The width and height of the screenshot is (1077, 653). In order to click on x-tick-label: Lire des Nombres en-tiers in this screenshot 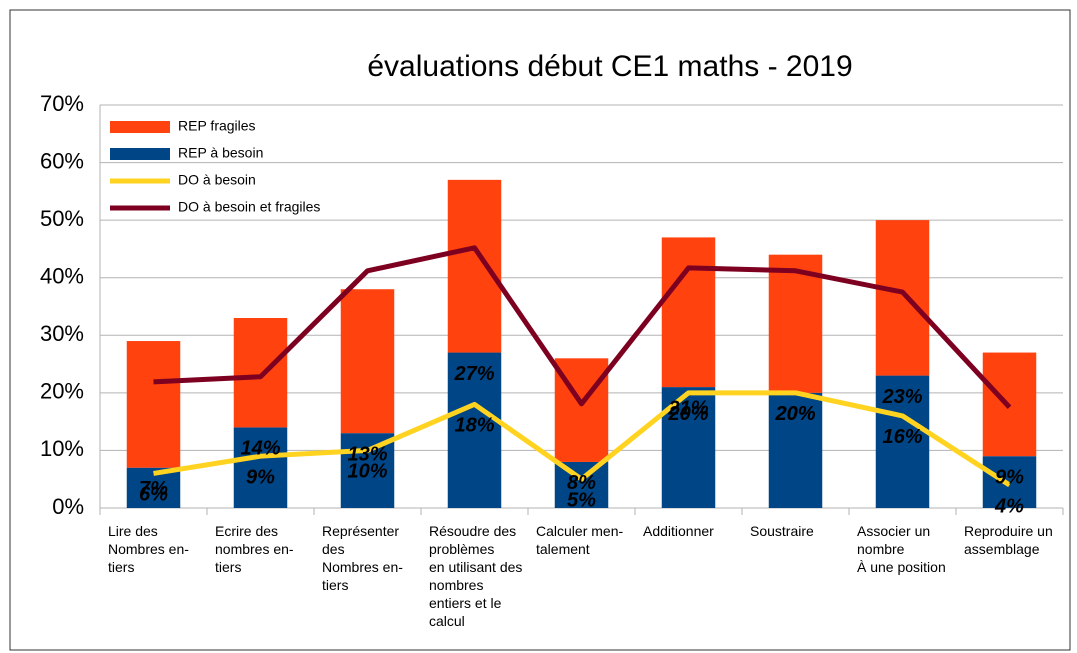, I will do `click(148, 549)`.